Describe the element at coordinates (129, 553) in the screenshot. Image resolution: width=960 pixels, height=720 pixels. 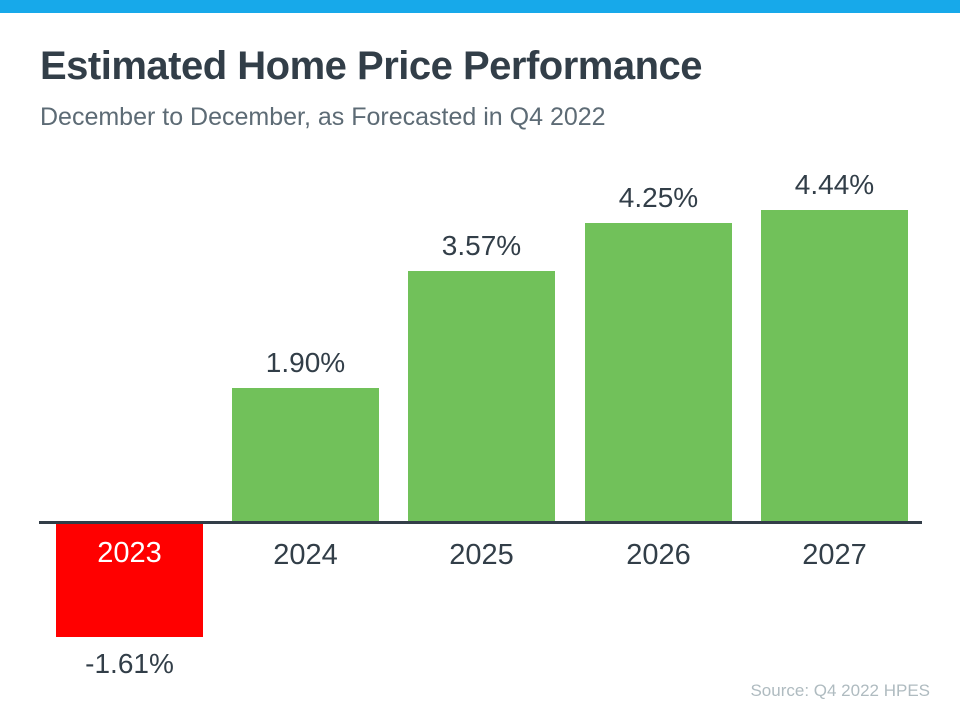
I see `category-label-2023: 2023` at that location.